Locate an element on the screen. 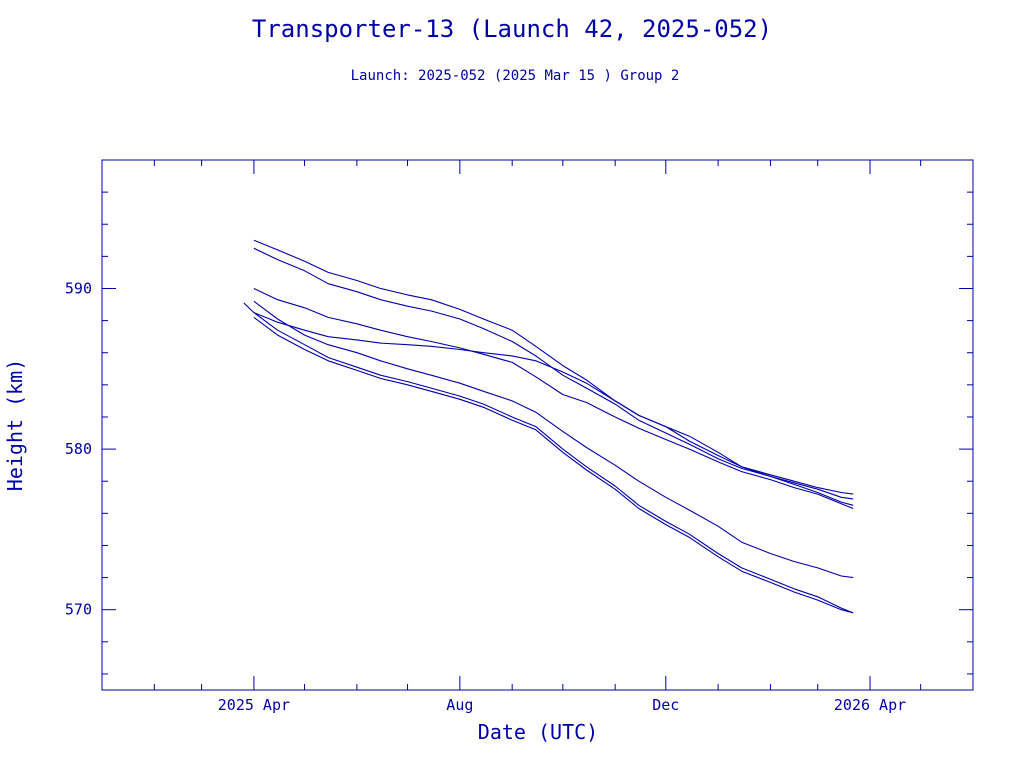  x-tick-label: 2026 Apr is located at coordinates (870, 705).